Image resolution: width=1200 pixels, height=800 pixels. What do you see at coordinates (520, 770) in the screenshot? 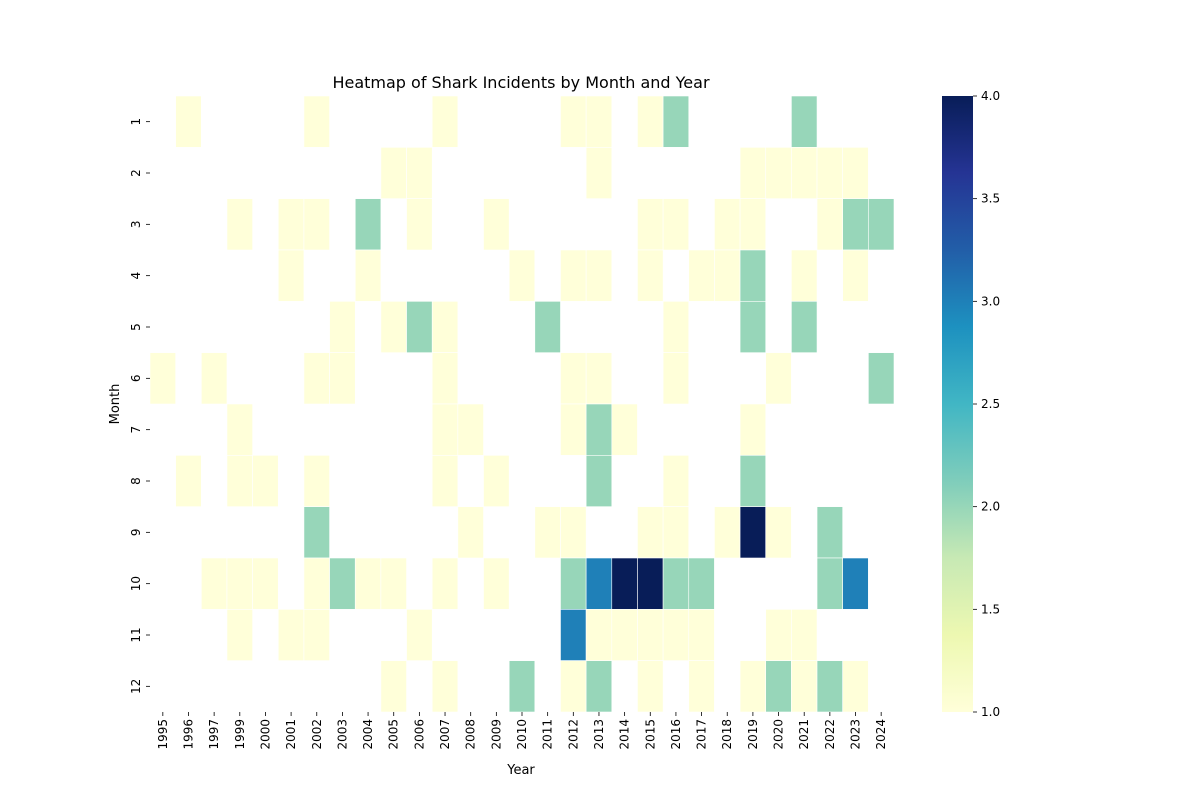
I see `x-axis-label: Year` at bounding box center [520, 770].